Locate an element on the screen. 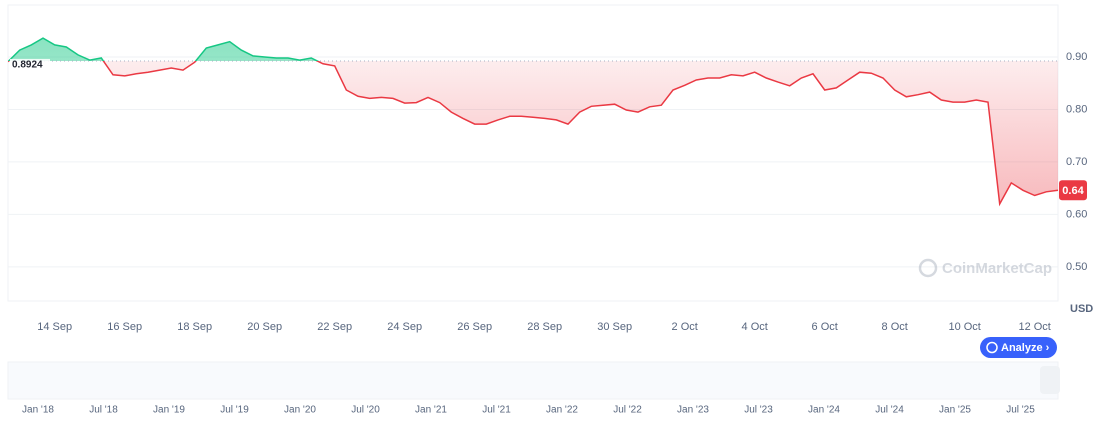  x-tick-label: 8 Oct is located at coordinates (895, 327).